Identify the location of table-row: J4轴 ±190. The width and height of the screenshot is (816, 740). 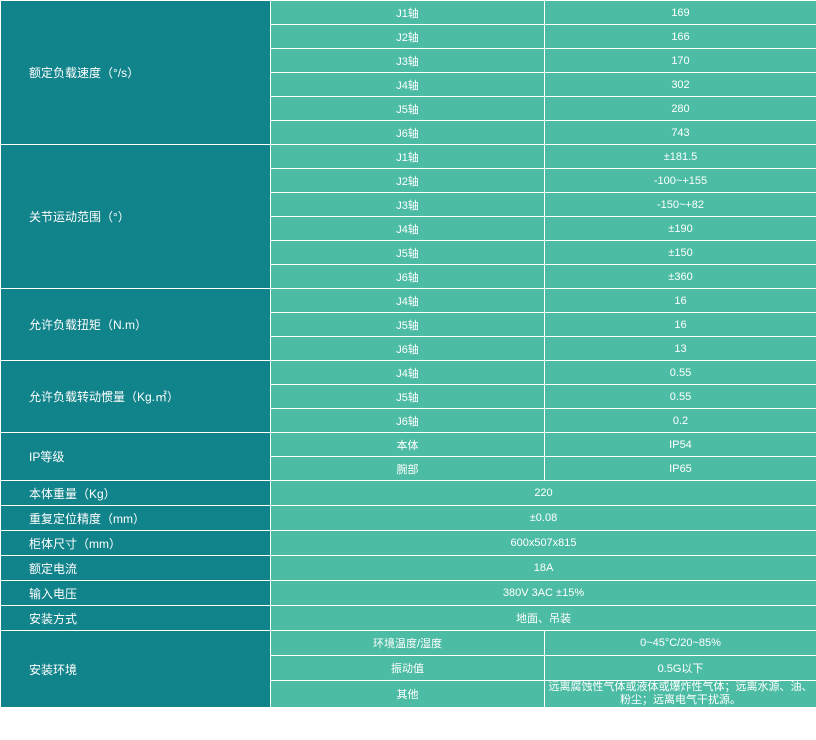
(408, 228).